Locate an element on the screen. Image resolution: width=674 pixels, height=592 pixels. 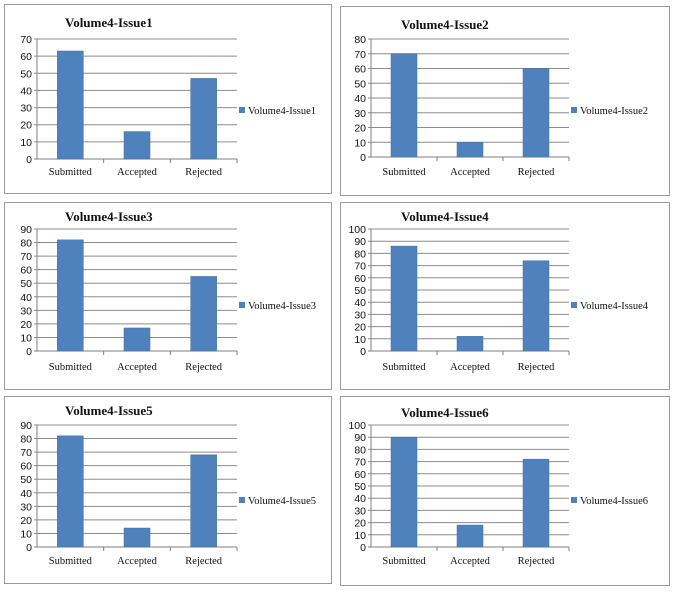
chart-title: Volume4-Issue3 is located at coordinates (109, 216).